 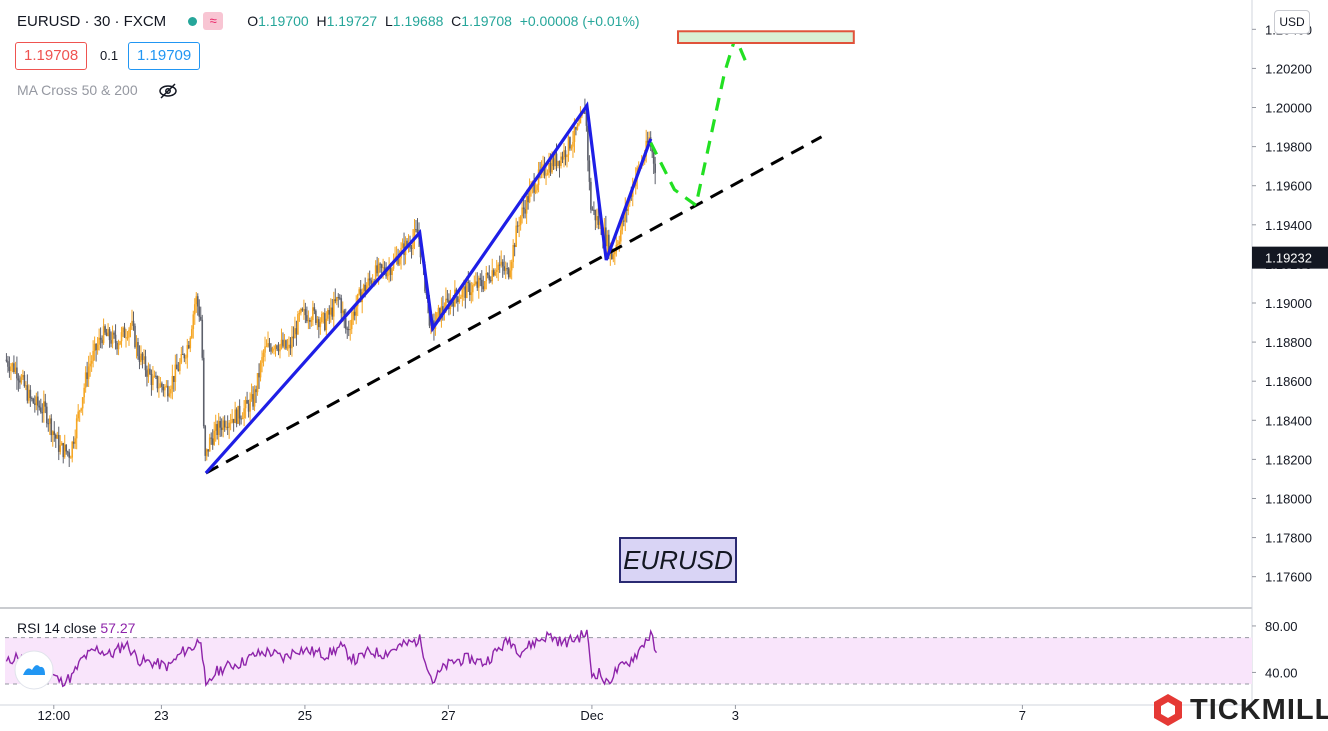 What do you see at coordinates (1292, 22) in the screenshot?
I see `currency-button: USD` at bounding box center [1292, 22].